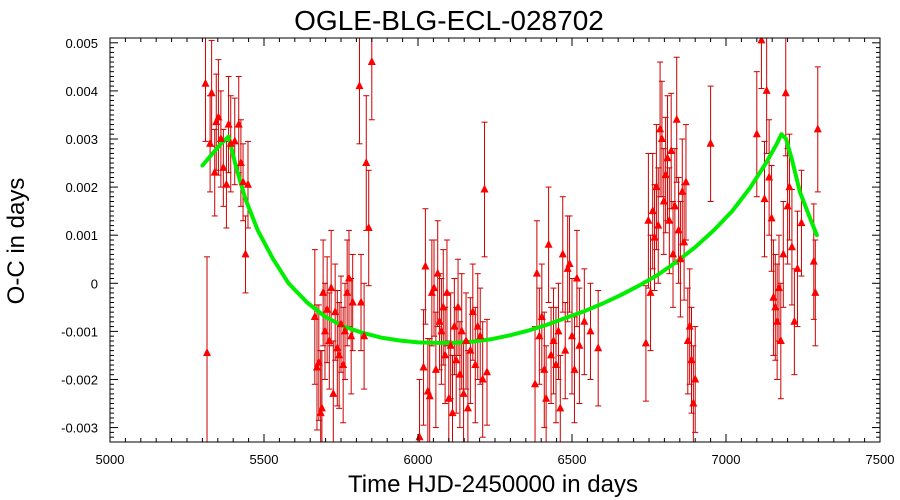  Describe the element at coordinates (16, 241) in the screenshot. I see `y-axis-label: O-C in days` at that location.